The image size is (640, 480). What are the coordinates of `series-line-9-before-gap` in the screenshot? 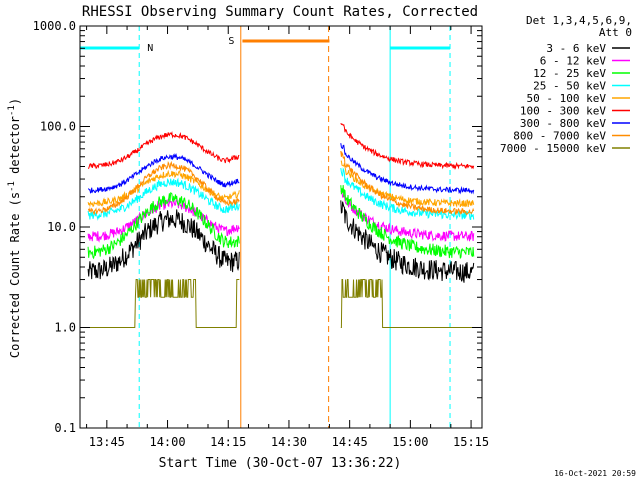 It's located at (164, 303).